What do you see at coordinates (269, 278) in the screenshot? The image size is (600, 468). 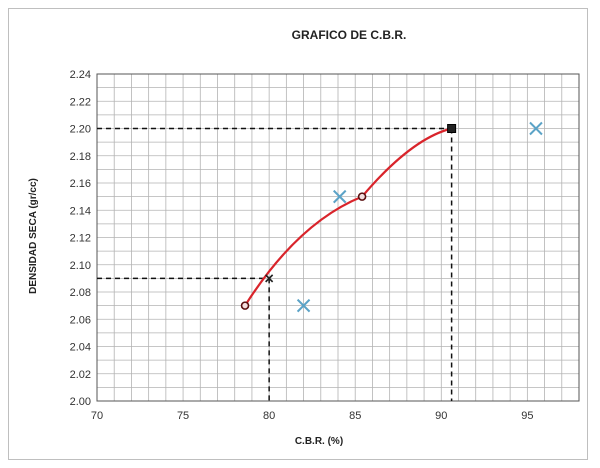 I see `reference-x-marker` at bounding box center [269, 278].